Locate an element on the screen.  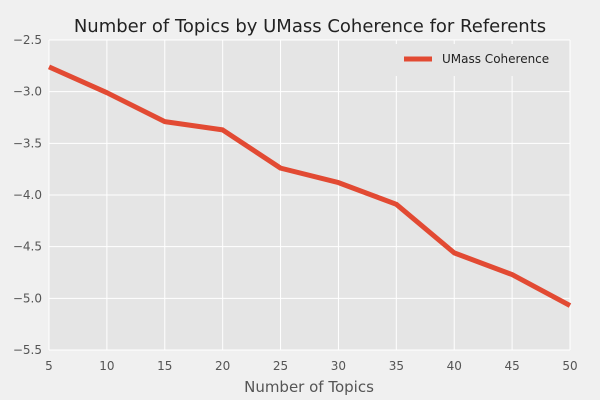
x-axis-ticks: 5 10 15 20 25 30 35 40 45 50 is located at coordinates (311, 366).